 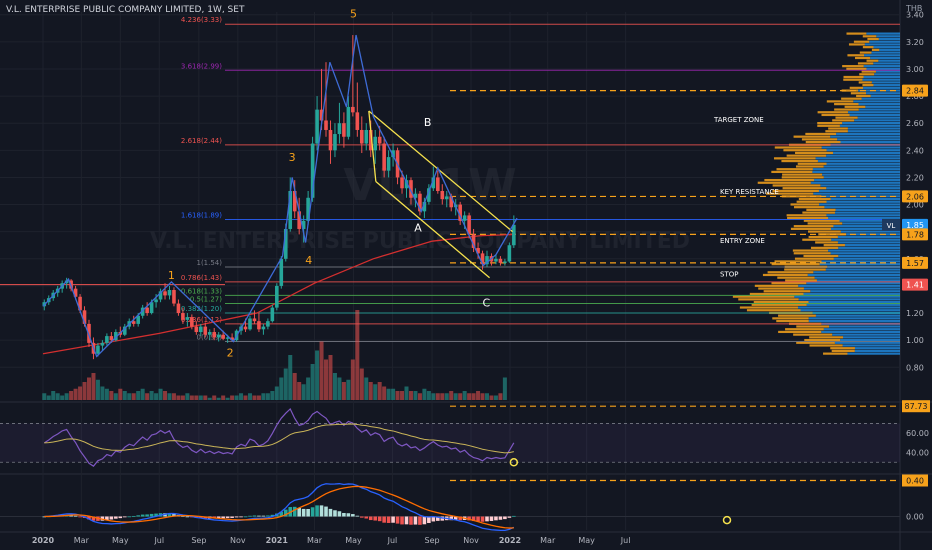 I want to click on macd-line, so click(x=279, y=507).